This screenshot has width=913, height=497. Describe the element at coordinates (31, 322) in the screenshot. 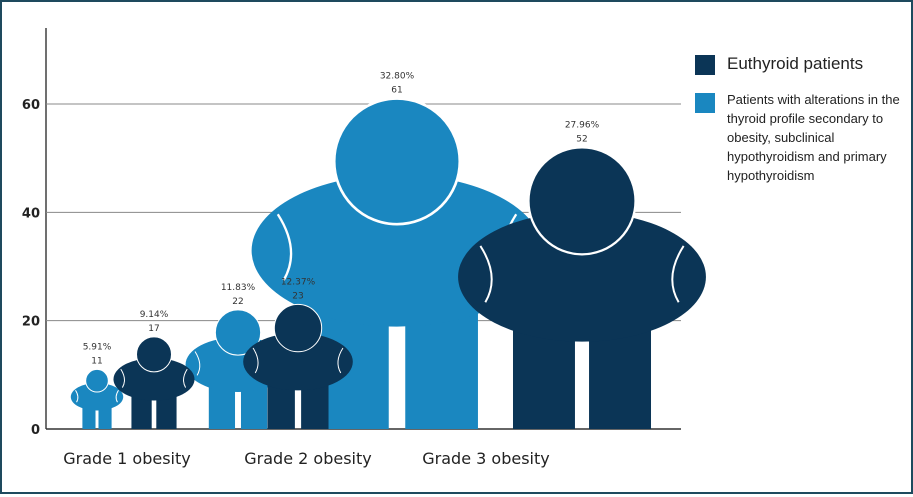

I see `y-tick-label: 20` at that location.